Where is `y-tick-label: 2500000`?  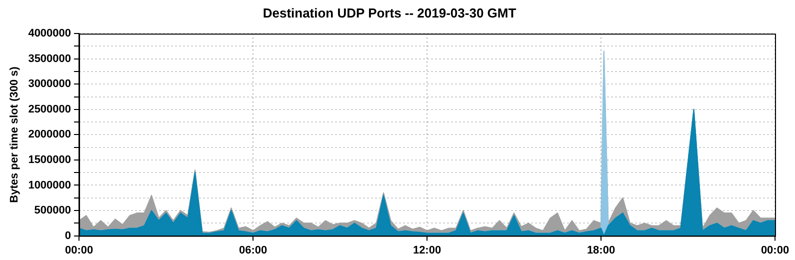
y-tick-label: 2500000 is located at coordinates (50, 109).